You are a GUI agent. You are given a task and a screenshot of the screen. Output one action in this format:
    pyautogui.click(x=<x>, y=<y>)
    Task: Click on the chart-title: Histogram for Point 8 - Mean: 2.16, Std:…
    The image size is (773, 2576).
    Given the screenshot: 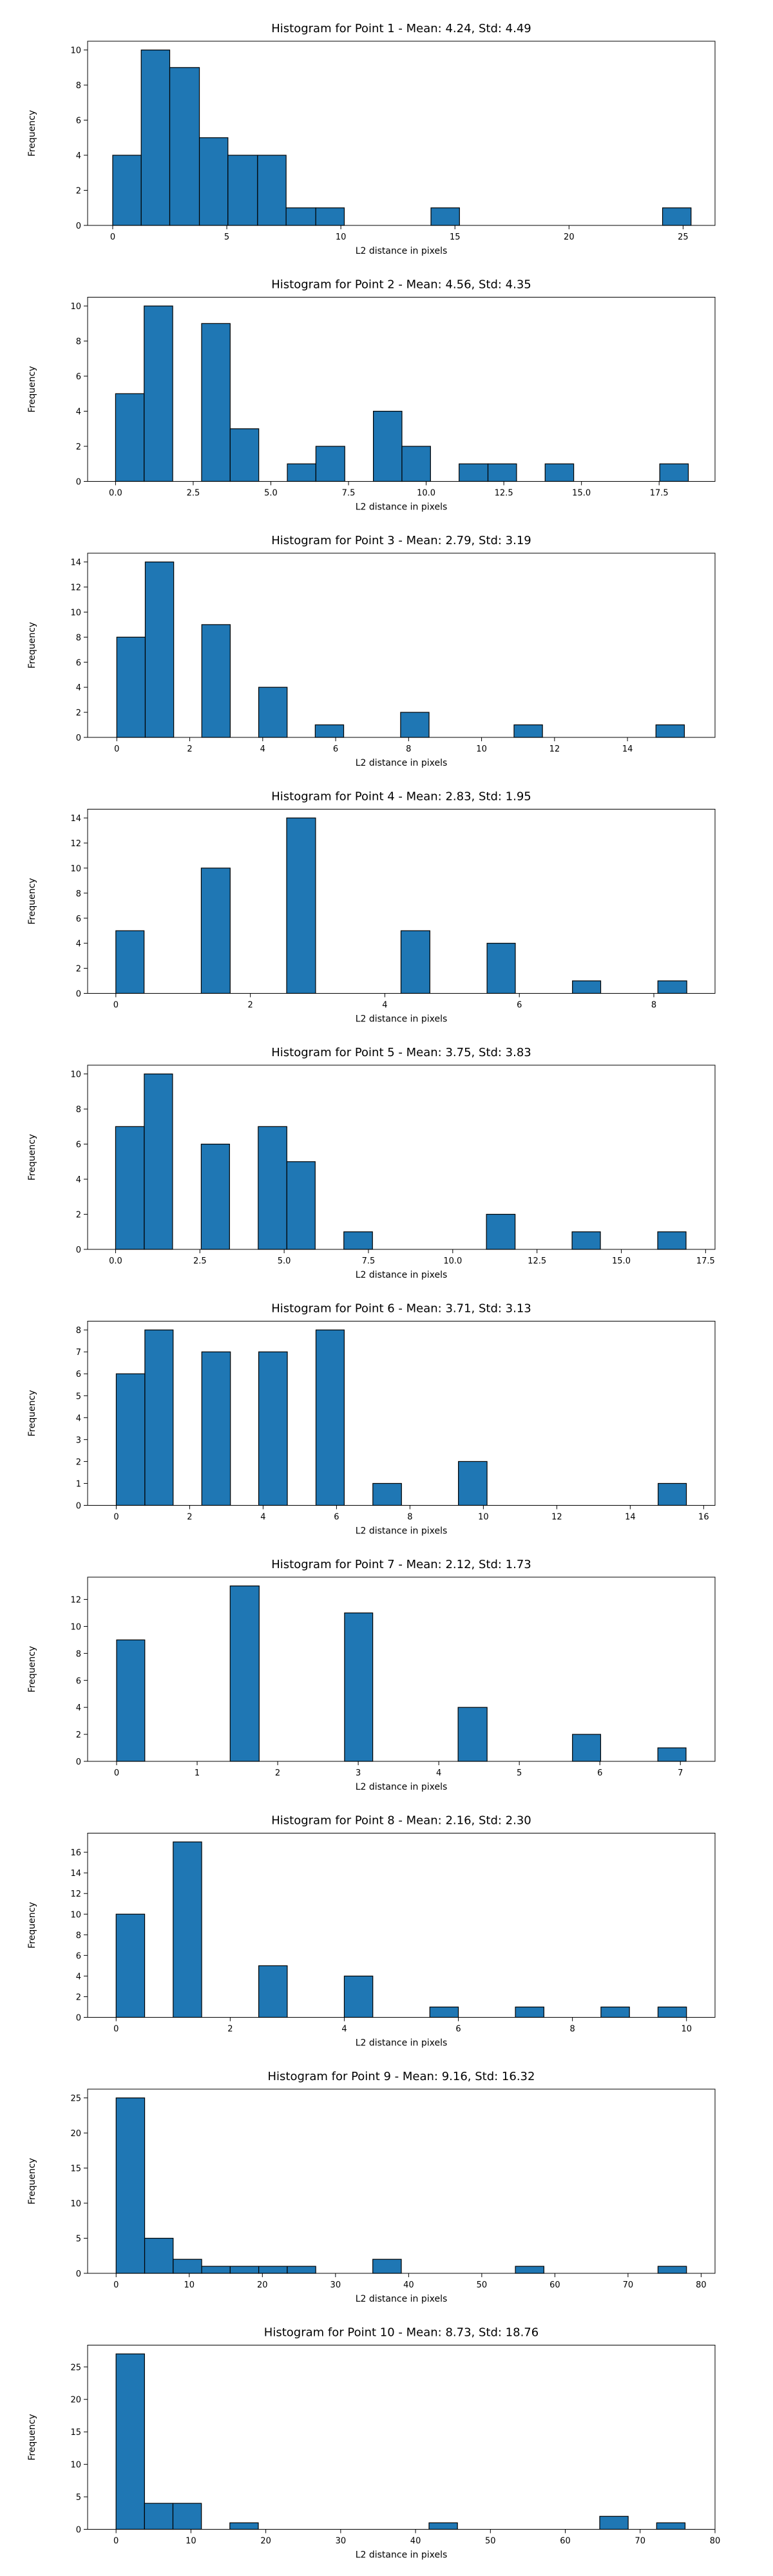 What is the action you would take?
    pyautogui.click(x=401, y=1821)
    